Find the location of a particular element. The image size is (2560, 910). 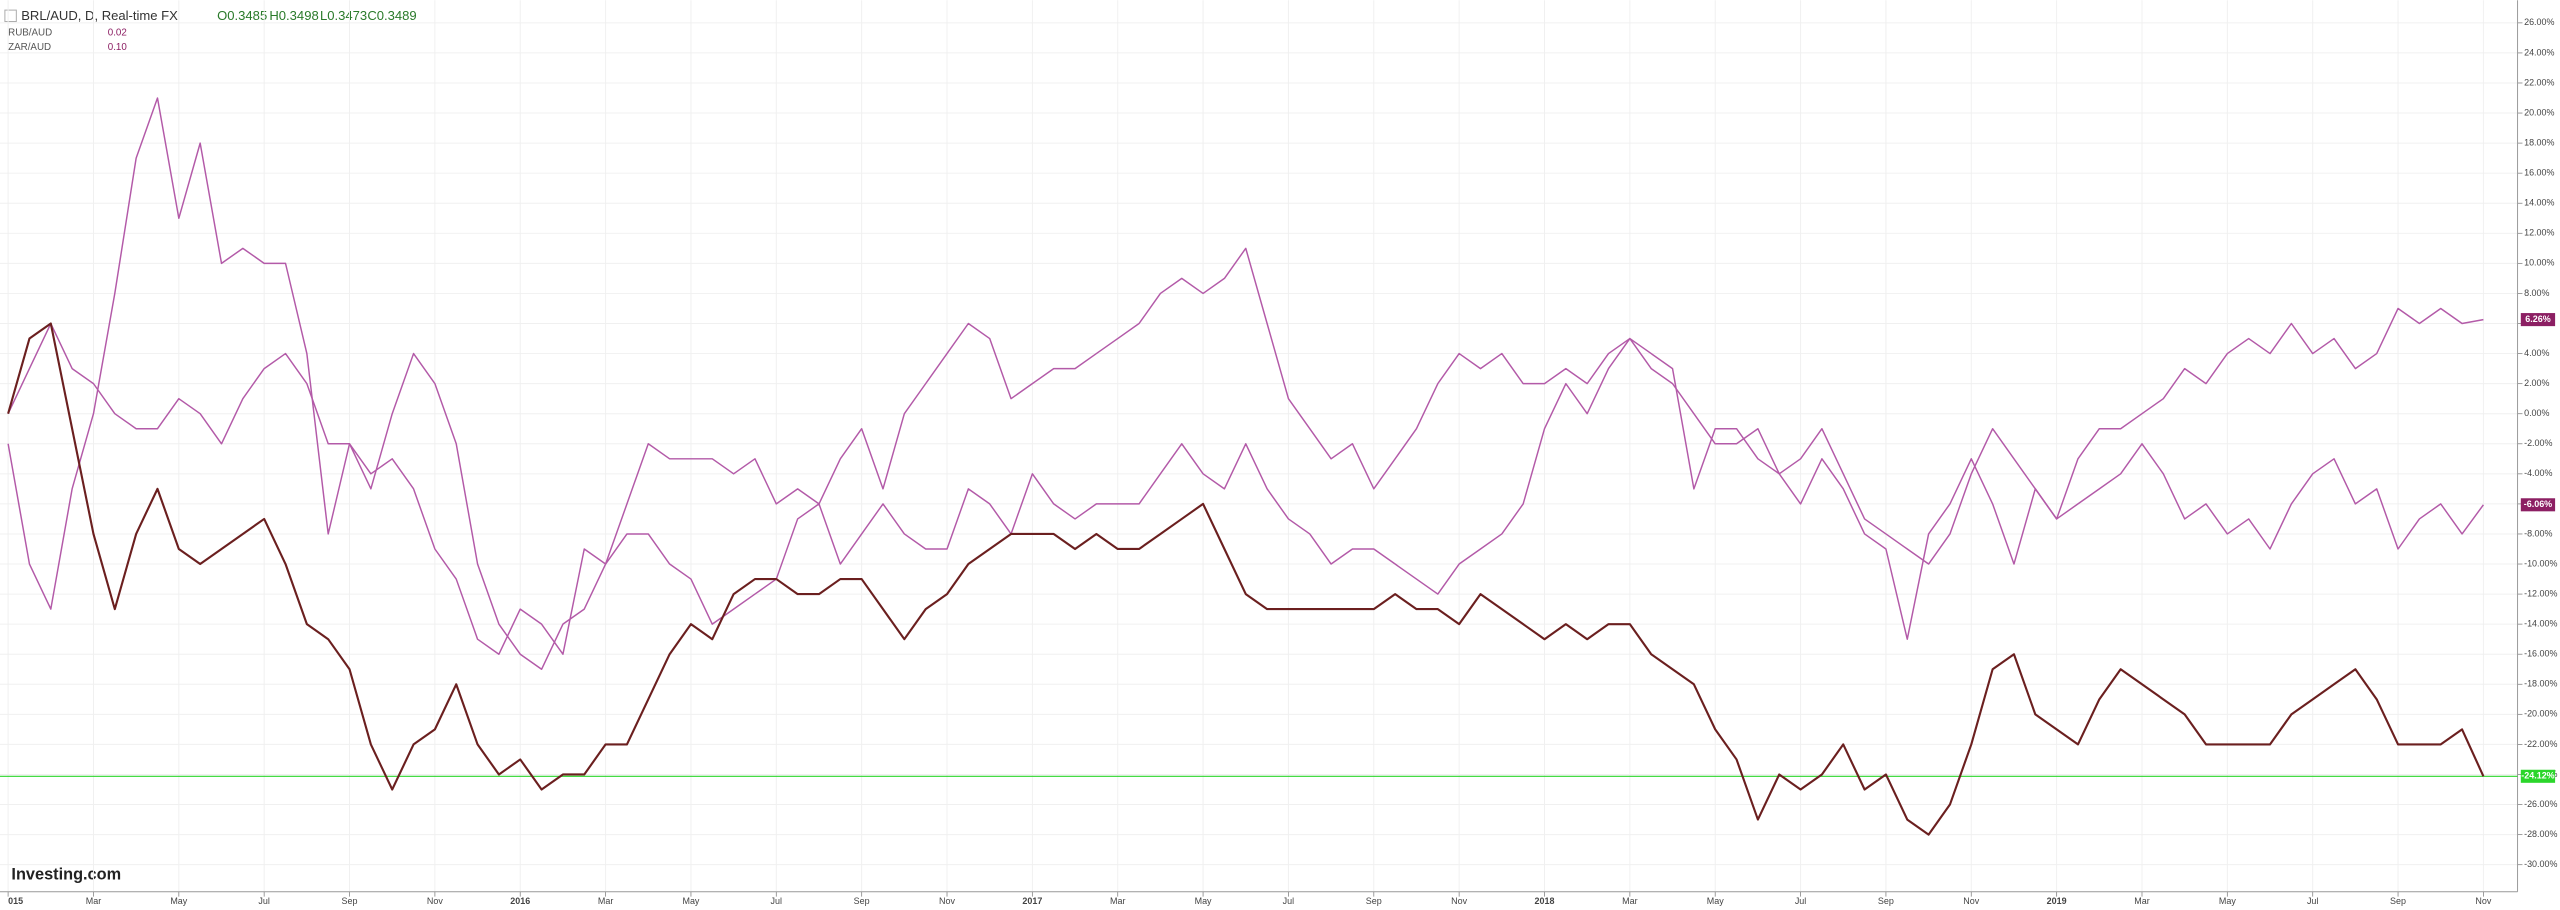

y-tick-label: -18.00% is located at coordinates (2540, 684).